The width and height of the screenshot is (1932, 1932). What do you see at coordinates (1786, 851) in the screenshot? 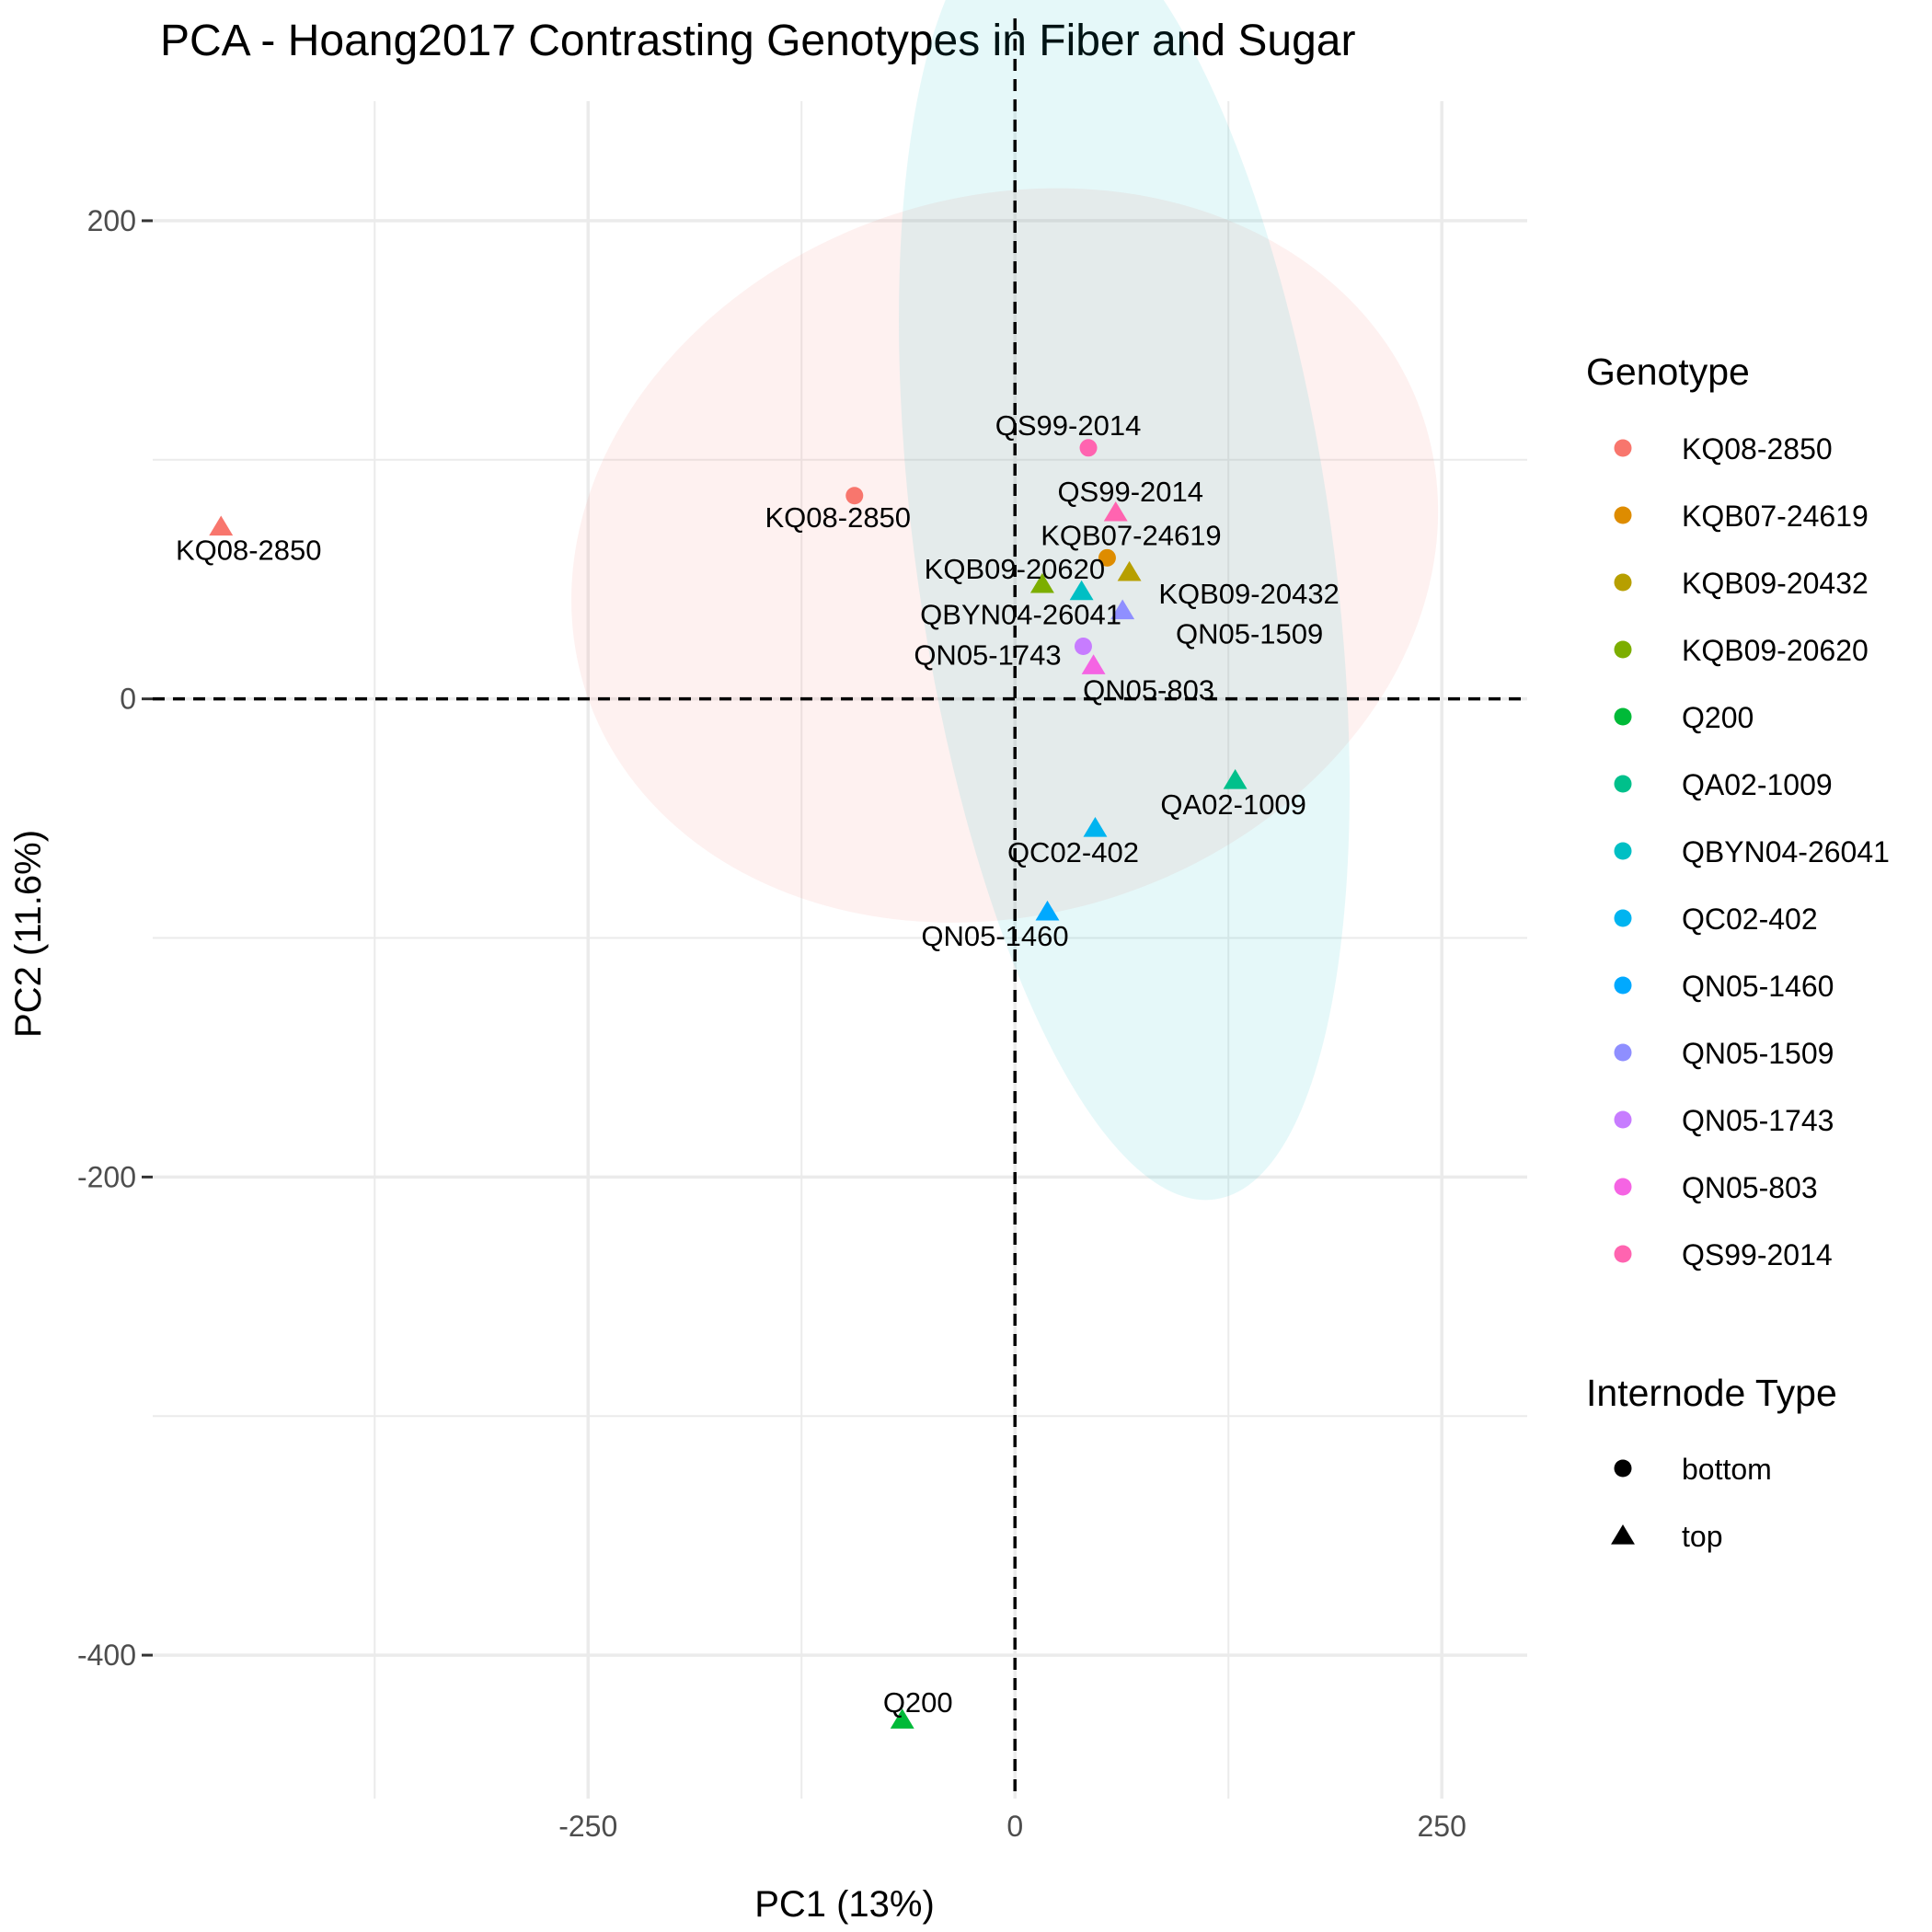
I see `legend-label-genotype: QBYN04-26041` at bounding box center [1786, 851].